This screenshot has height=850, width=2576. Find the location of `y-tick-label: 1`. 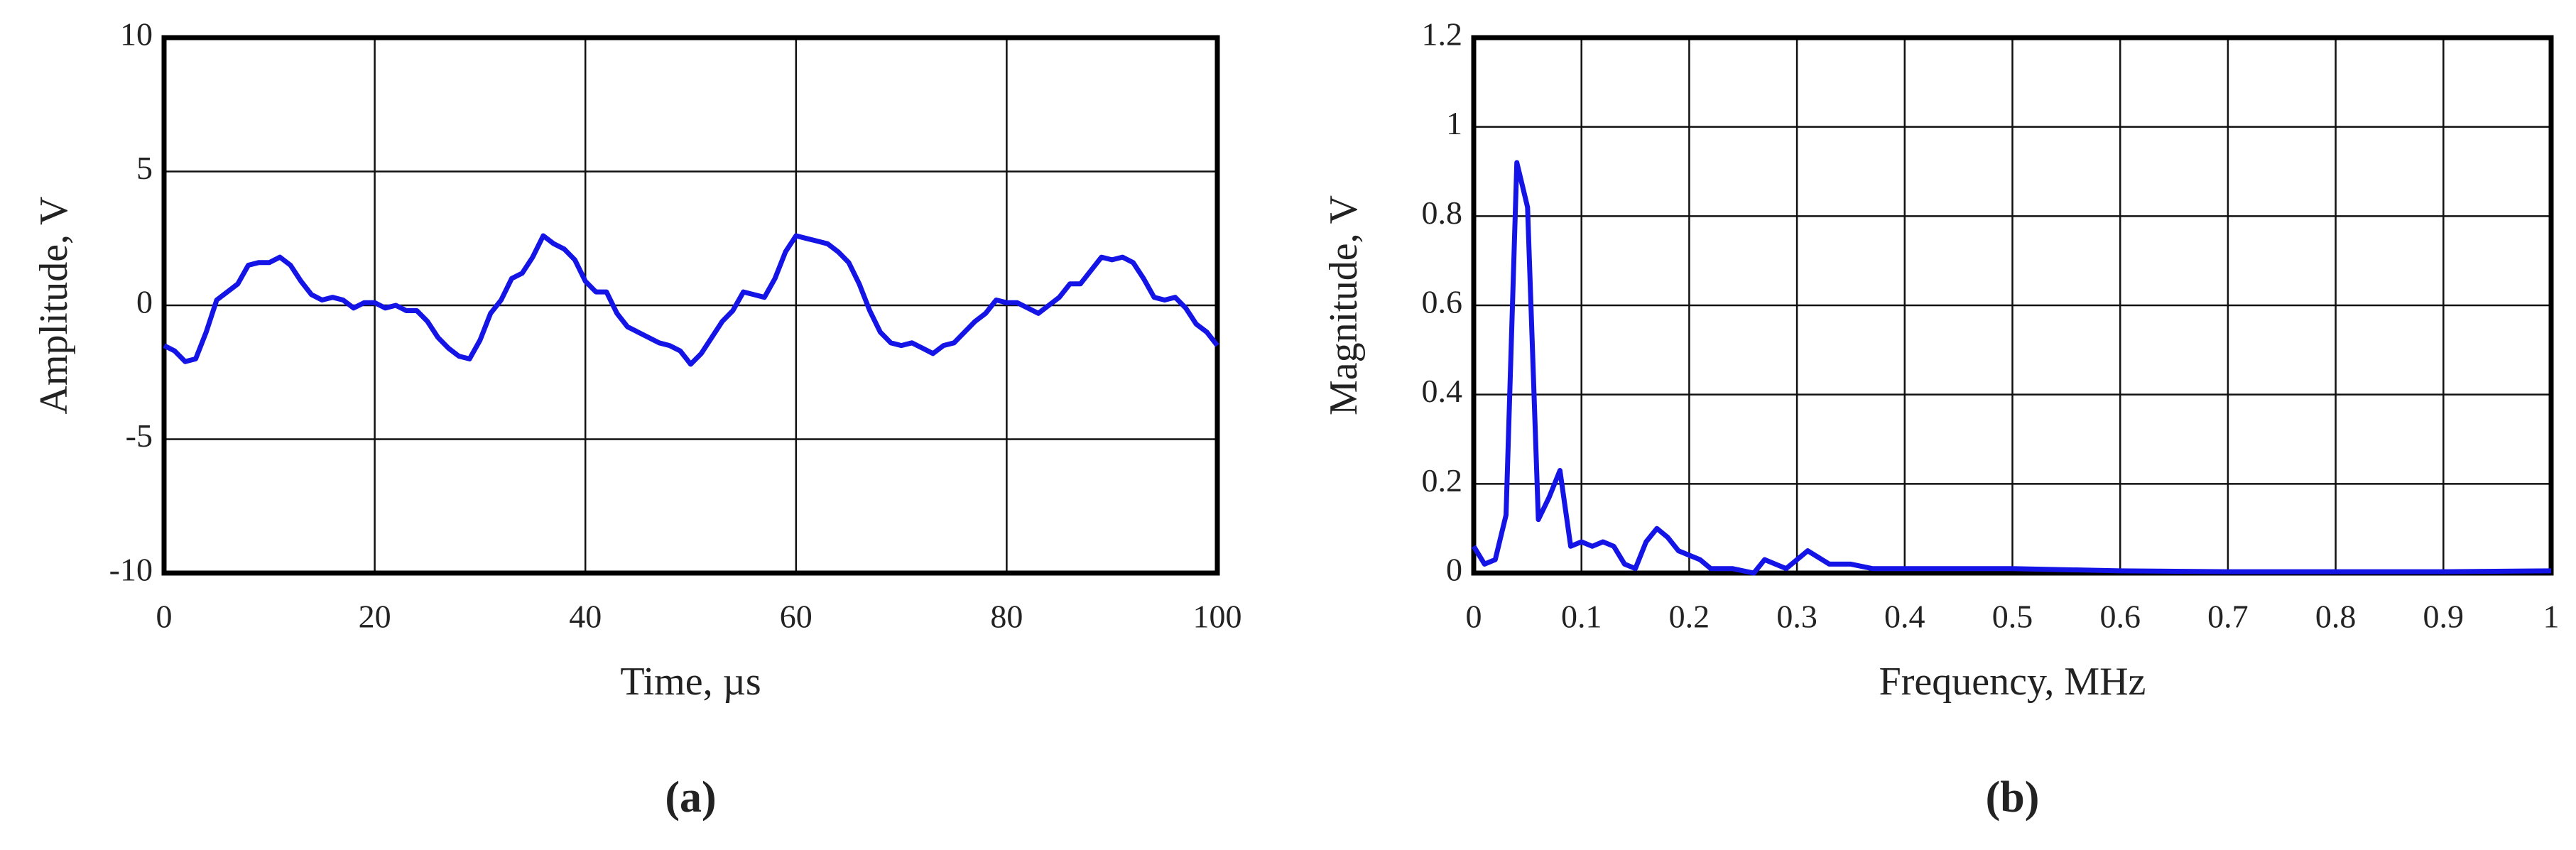

y-tick-label: 1 is located at coordinates (1454, 123).